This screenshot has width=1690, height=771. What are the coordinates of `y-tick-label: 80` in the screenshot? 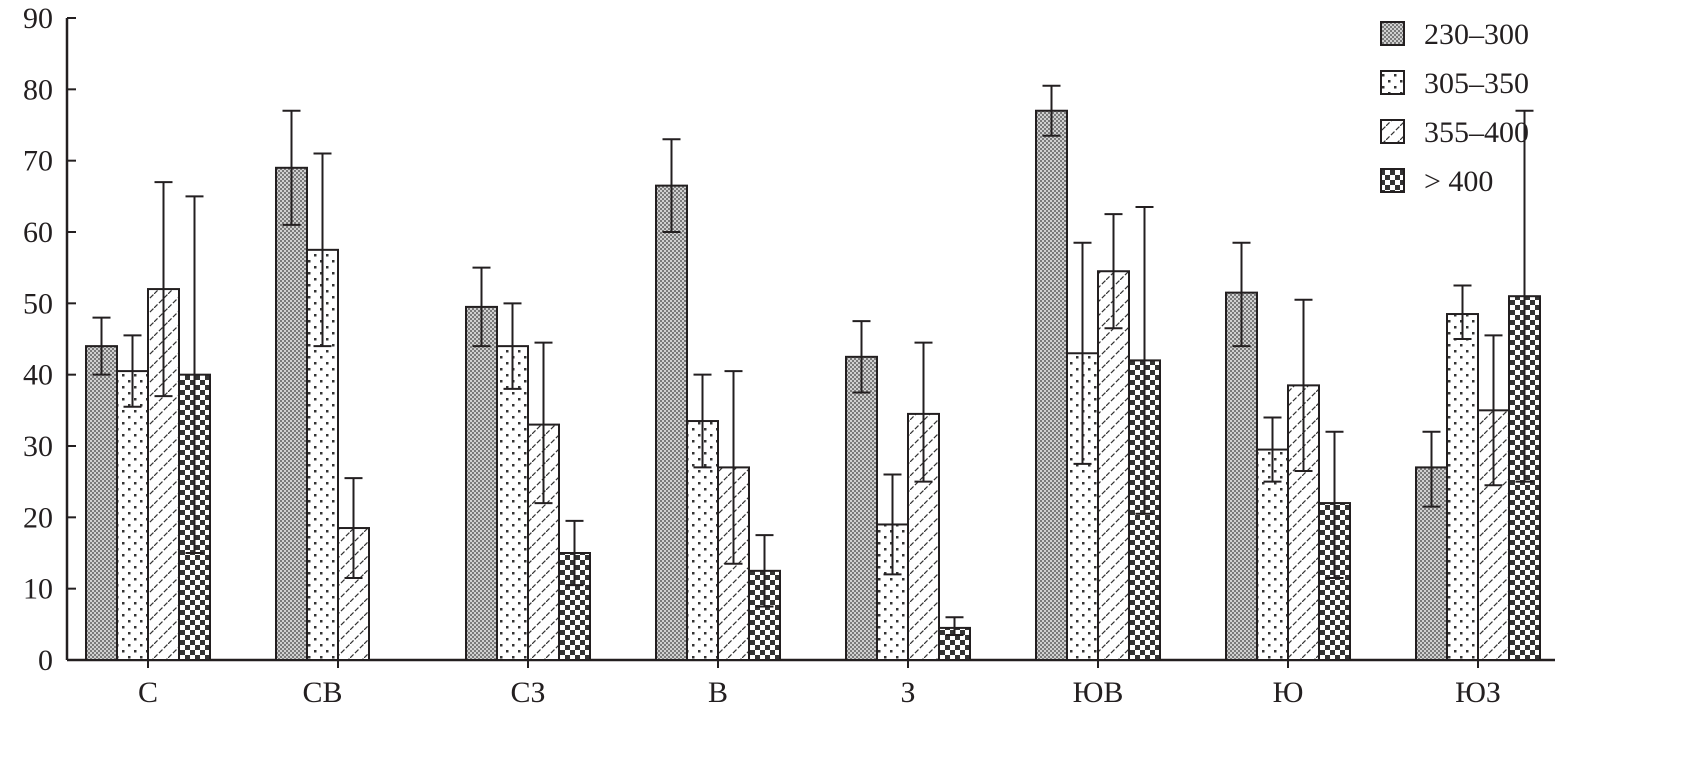 It's located at (38, 89).